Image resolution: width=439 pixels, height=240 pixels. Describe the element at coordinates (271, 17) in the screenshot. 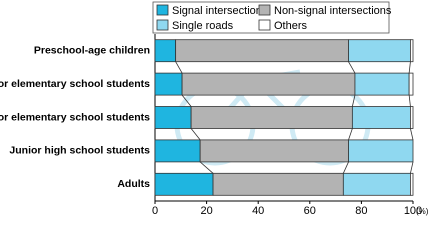

I see `legend-frame` at that location.